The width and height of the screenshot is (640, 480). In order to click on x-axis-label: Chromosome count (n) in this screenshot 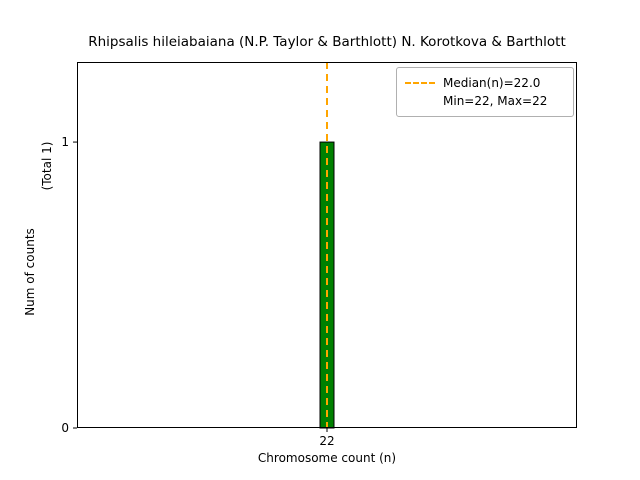, I will do `click(327, 458)`.